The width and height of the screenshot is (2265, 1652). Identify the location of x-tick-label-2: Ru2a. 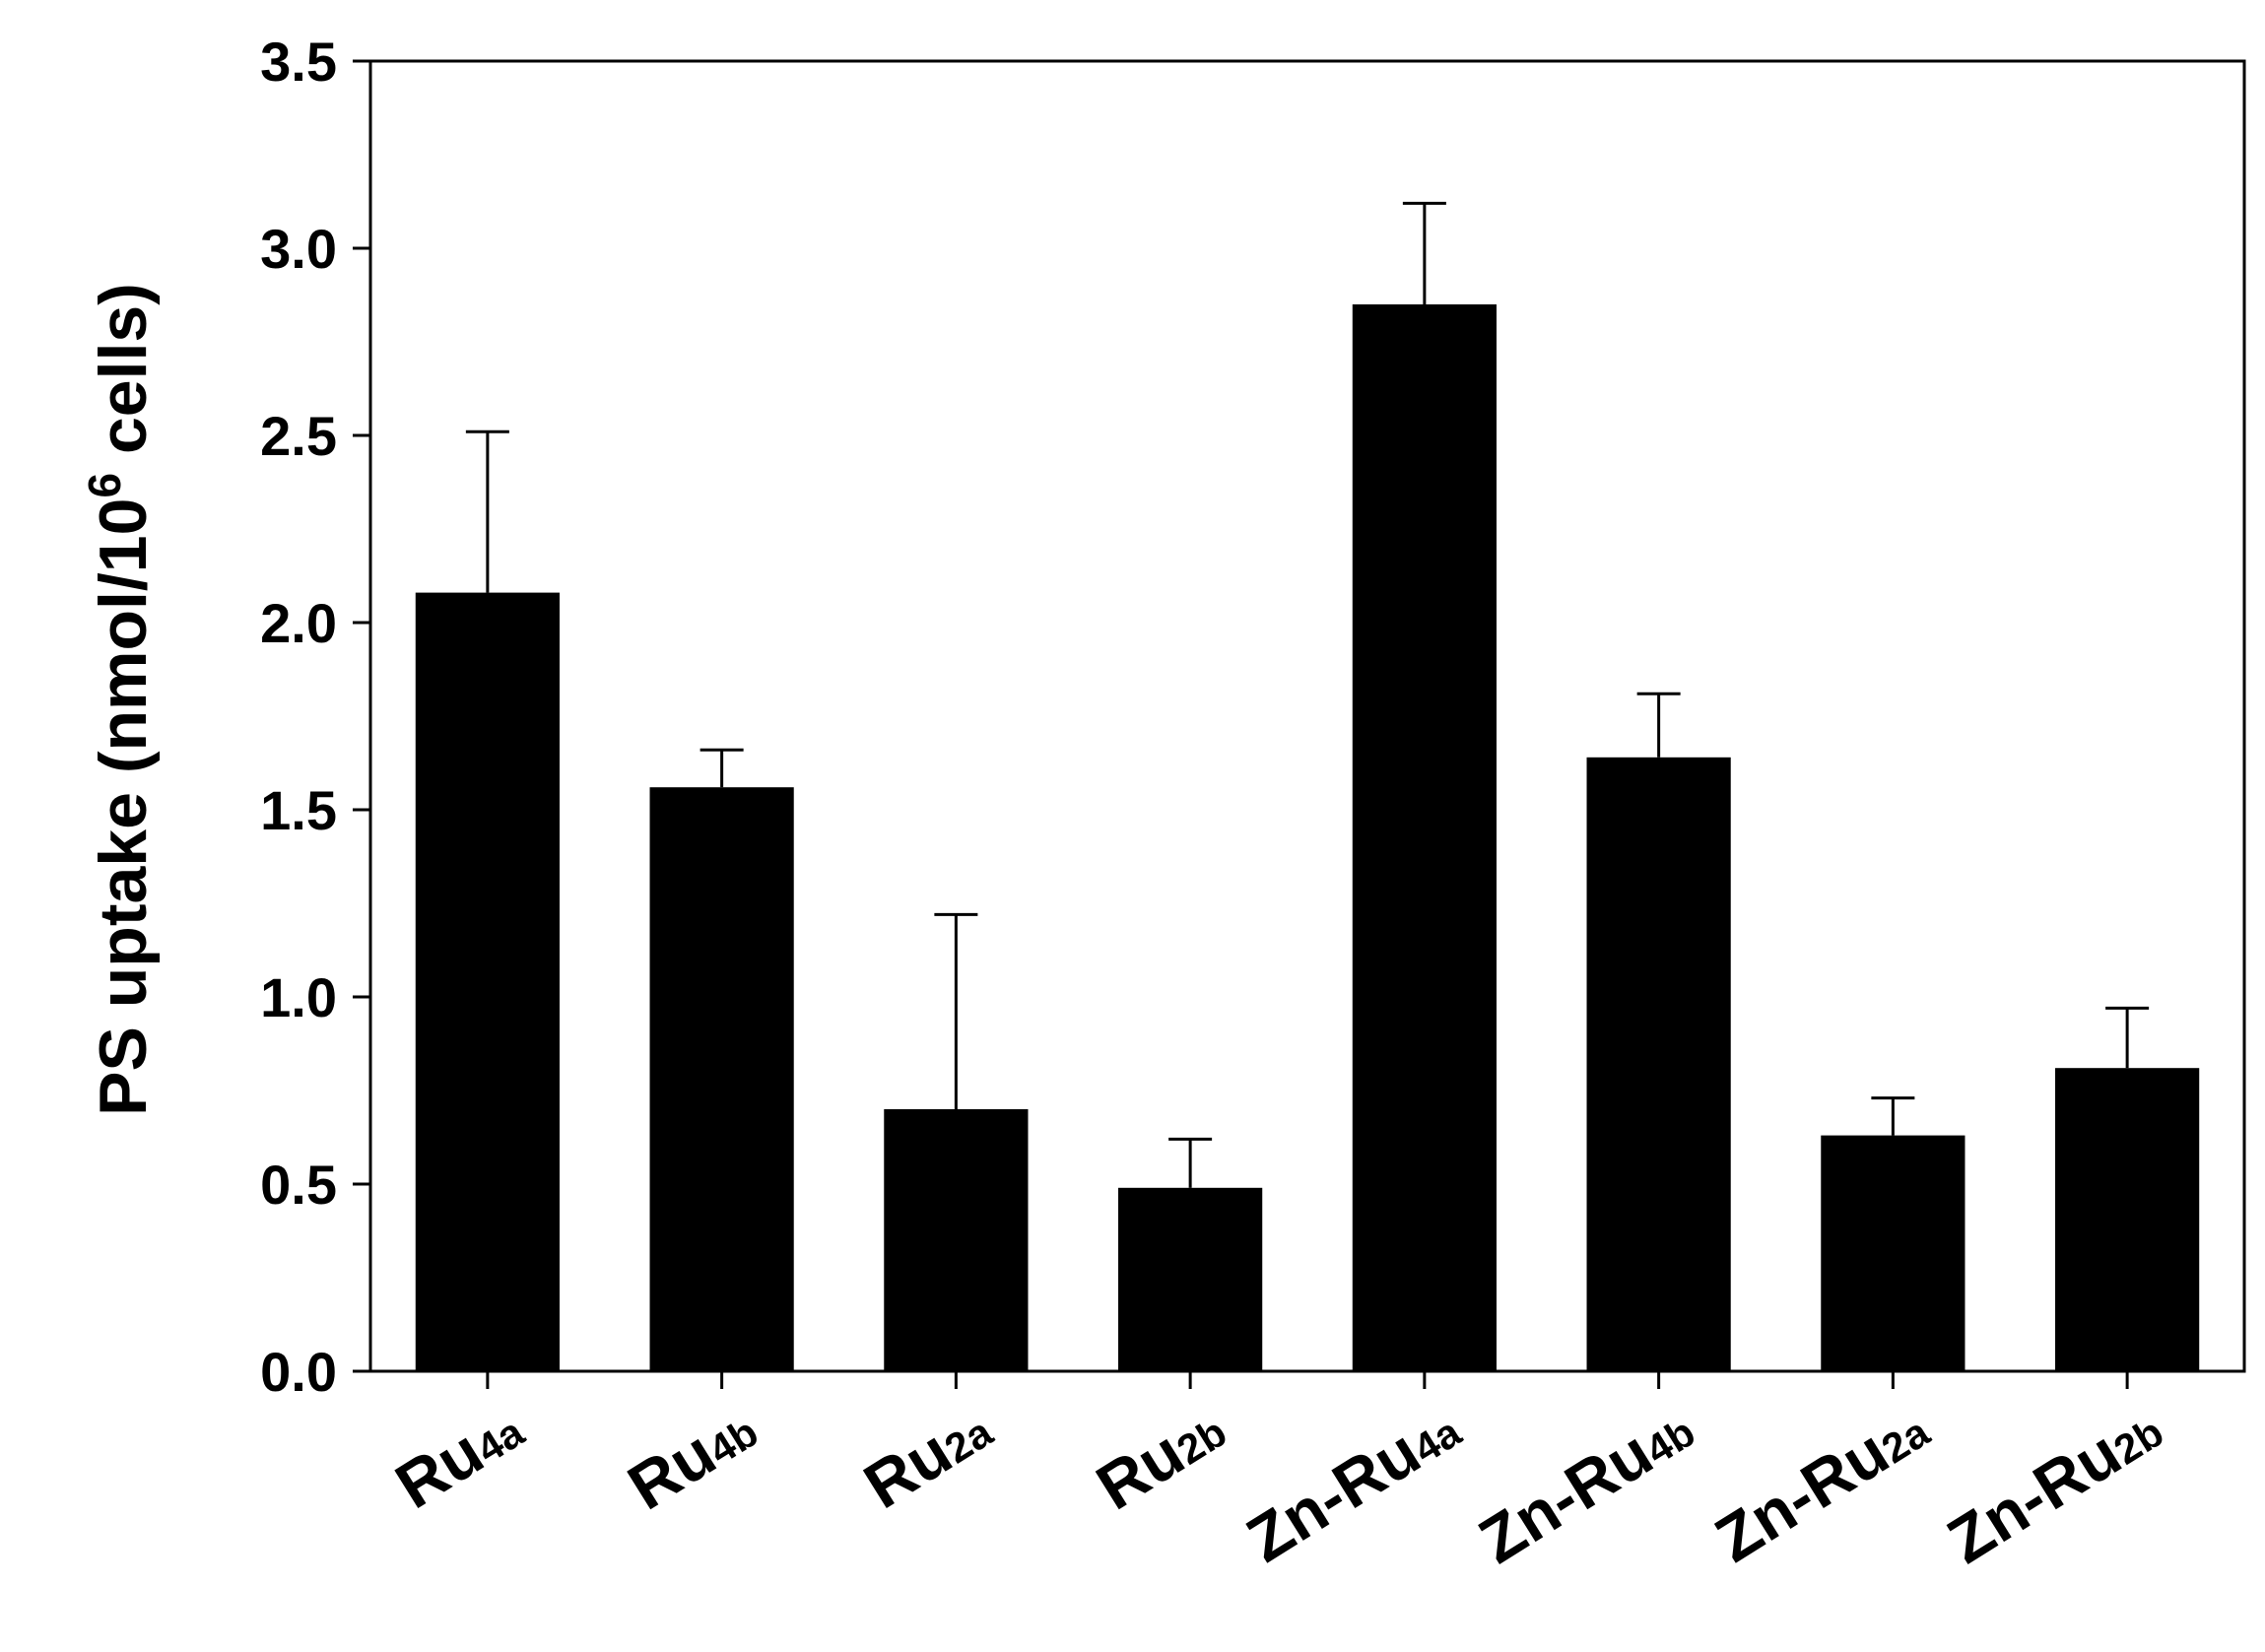
(927, 1456).